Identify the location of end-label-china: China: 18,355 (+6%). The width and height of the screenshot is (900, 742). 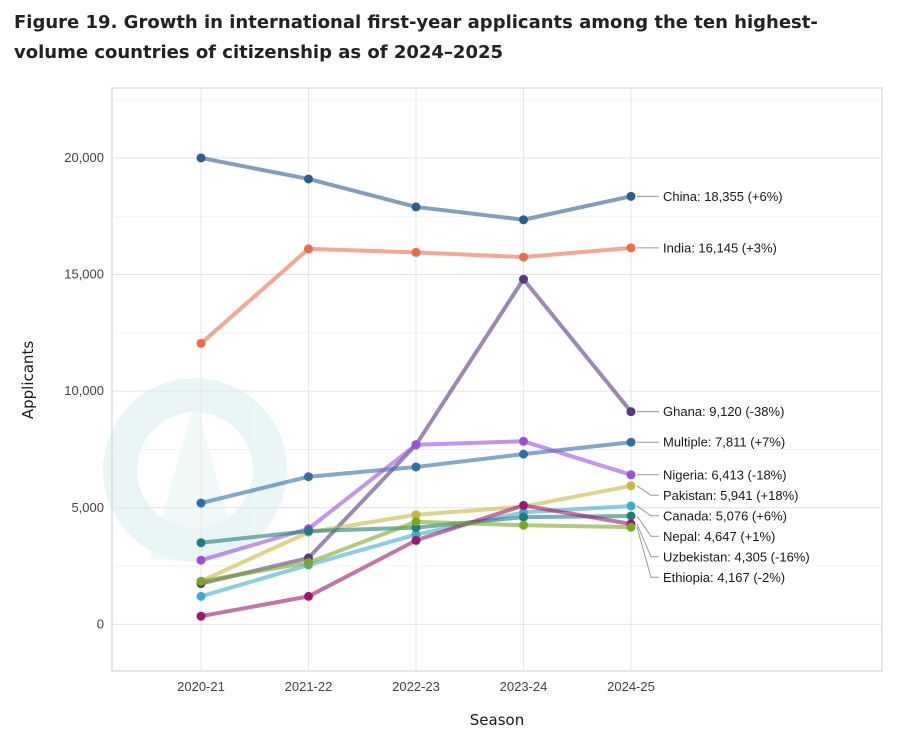
(723, 196).